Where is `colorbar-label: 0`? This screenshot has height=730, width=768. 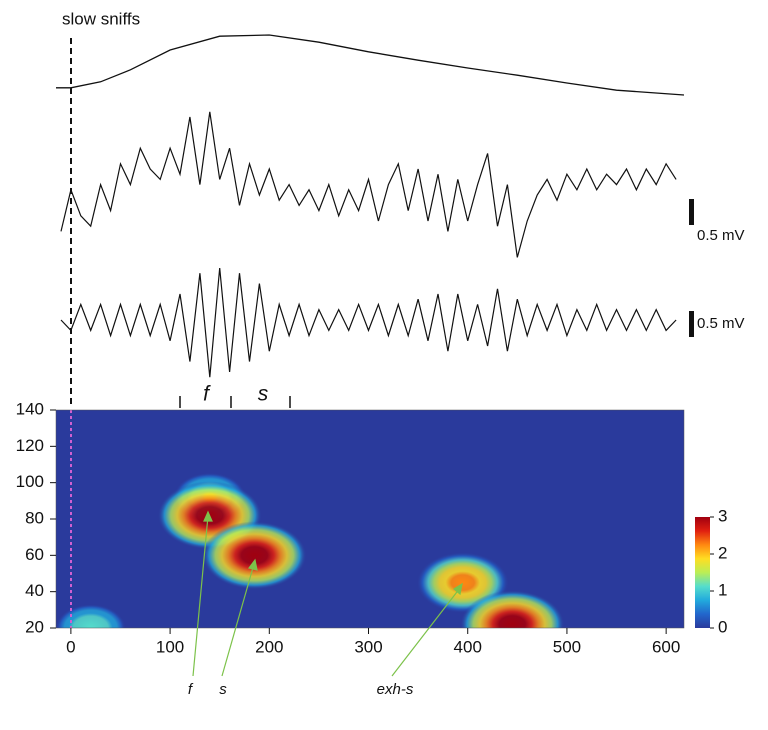
colorbar-label: 0 is located at coordinates (722, 626).